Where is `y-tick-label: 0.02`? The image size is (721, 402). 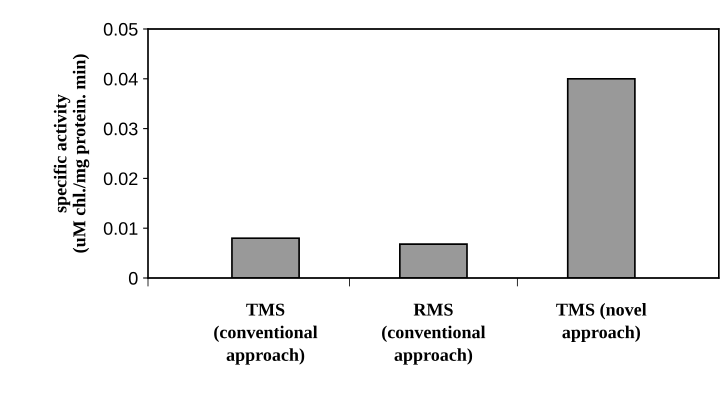
y-tick-label: 0.02 is located at coordinates (121, 179).